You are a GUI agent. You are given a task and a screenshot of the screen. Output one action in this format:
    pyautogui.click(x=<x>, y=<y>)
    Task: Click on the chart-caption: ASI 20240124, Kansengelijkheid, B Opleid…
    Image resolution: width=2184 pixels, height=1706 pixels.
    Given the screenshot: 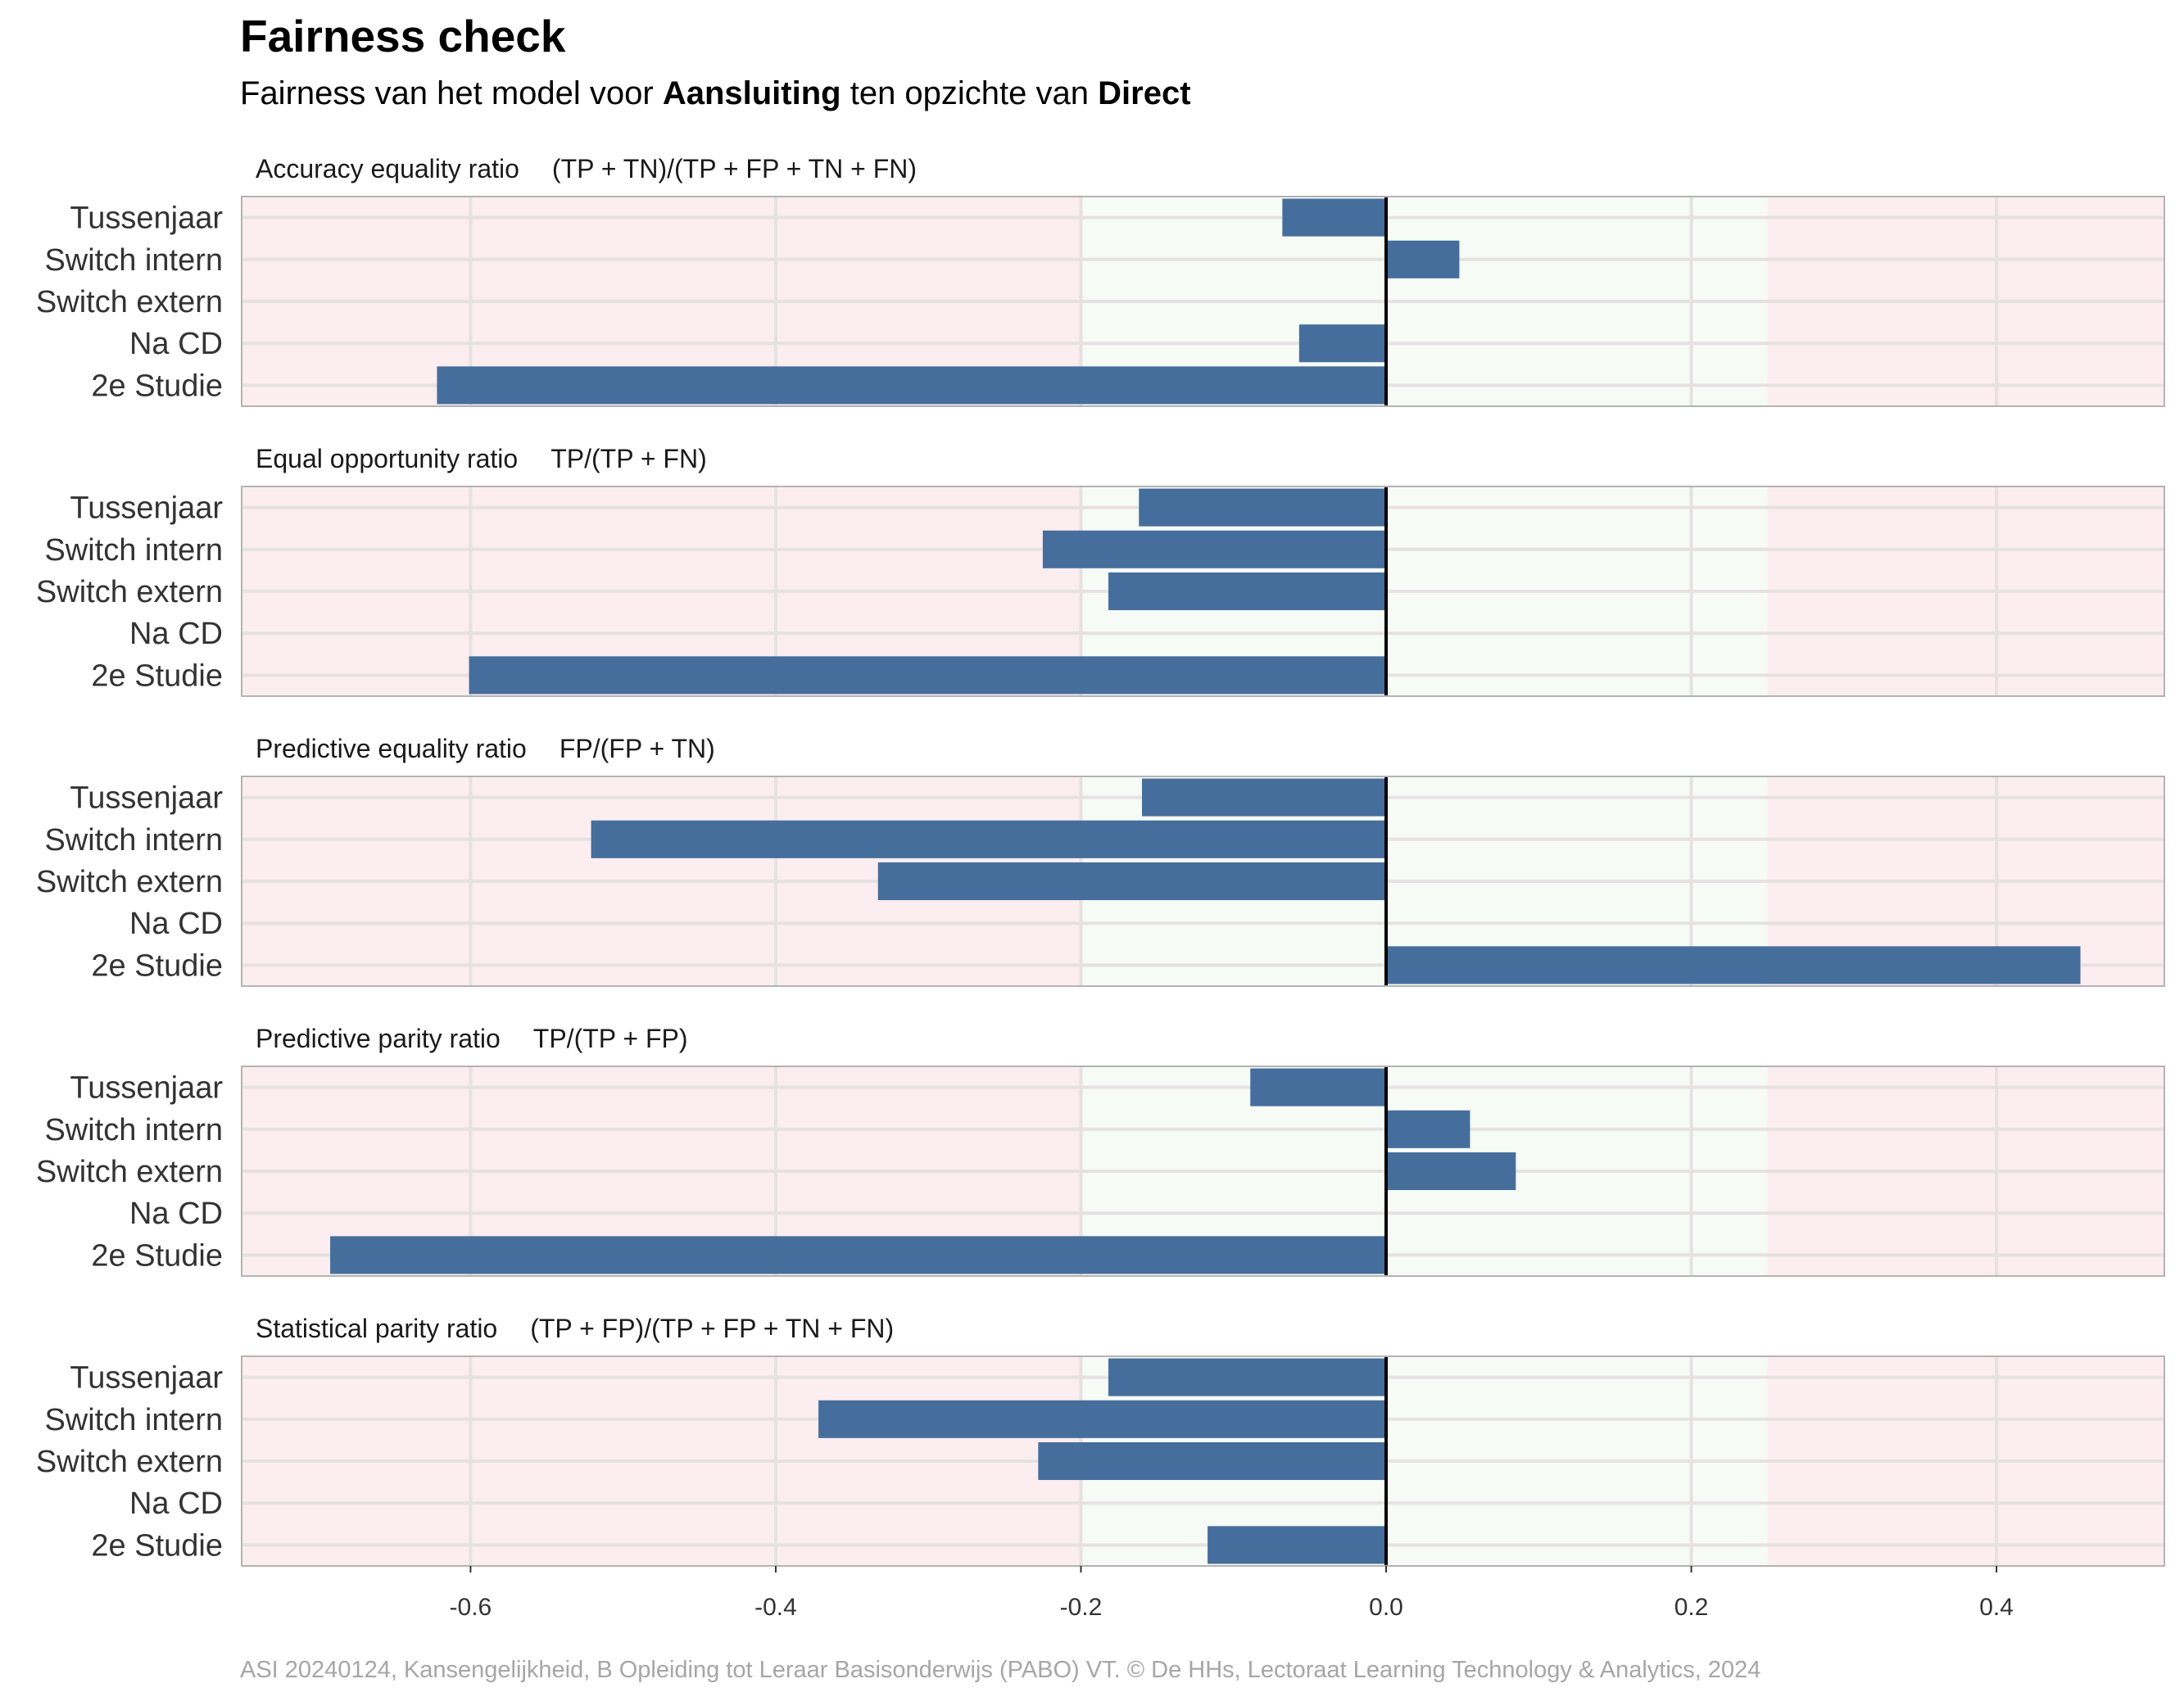 What is the action you would take?
    pyautogui.click(x=1000, y=1670)
    